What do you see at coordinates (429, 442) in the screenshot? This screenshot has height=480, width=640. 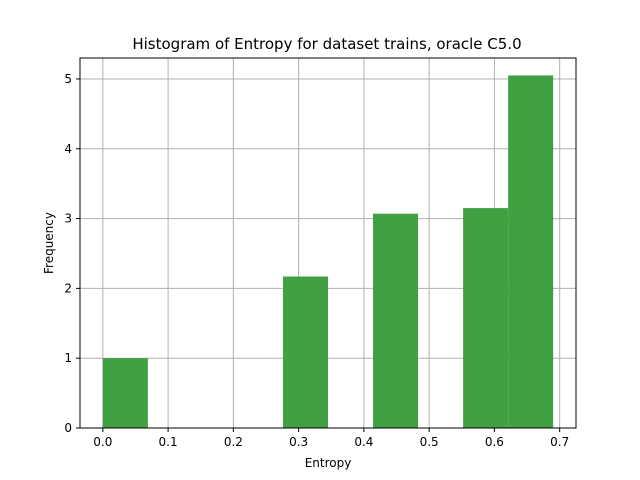 I see `x-tick-label: 0.5` at bounding box center [429, 442].